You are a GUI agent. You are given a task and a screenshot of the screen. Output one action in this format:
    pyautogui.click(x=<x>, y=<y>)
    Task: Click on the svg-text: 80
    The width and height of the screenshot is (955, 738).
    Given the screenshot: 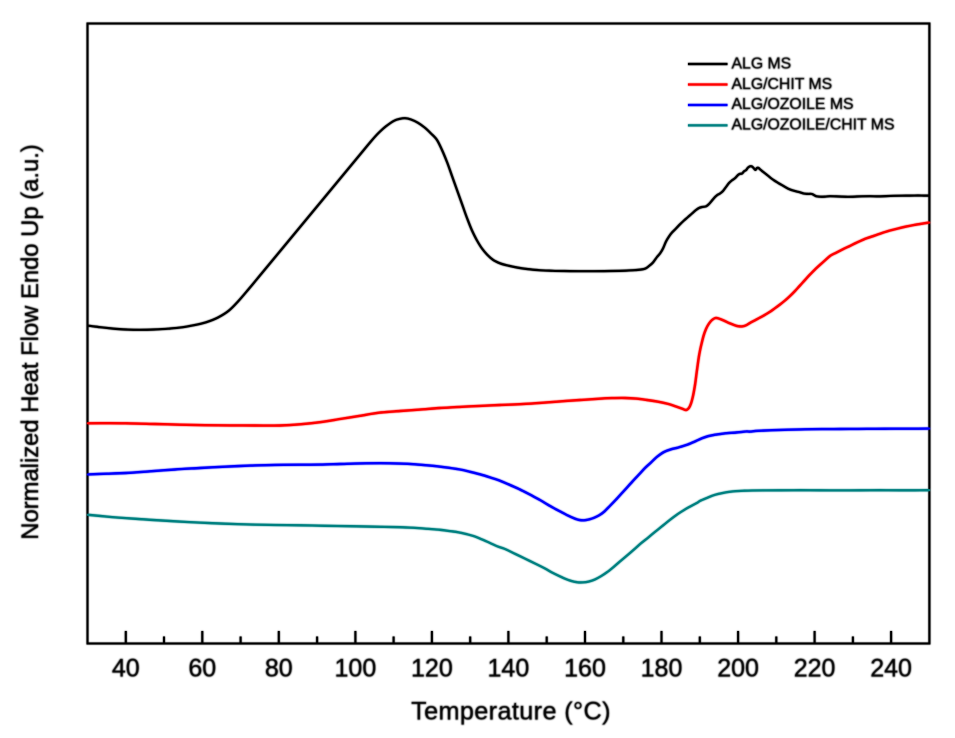 What is the action you would take?
    pyautogui.click(x=279, y=669)
    